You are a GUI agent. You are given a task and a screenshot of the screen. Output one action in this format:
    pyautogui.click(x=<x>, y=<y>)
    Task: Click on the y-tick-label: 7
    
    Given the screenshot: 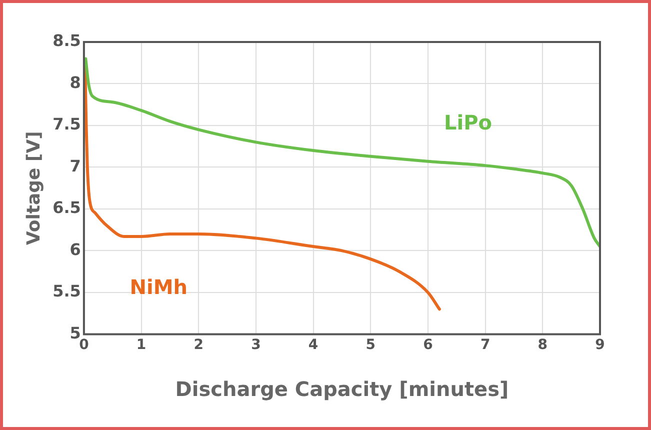 What is the action you would take?
    pyautogui.click(x=75, y=166)
    